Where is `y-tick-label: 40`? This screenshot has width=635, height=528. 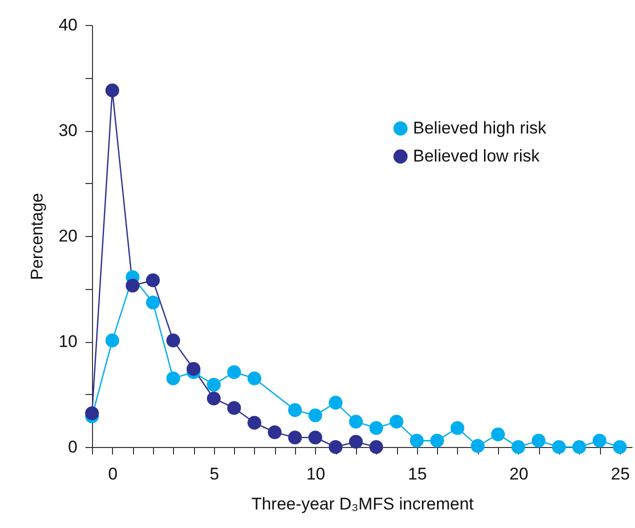 y-tick-label: 40 is located at coordinates (68, 25).